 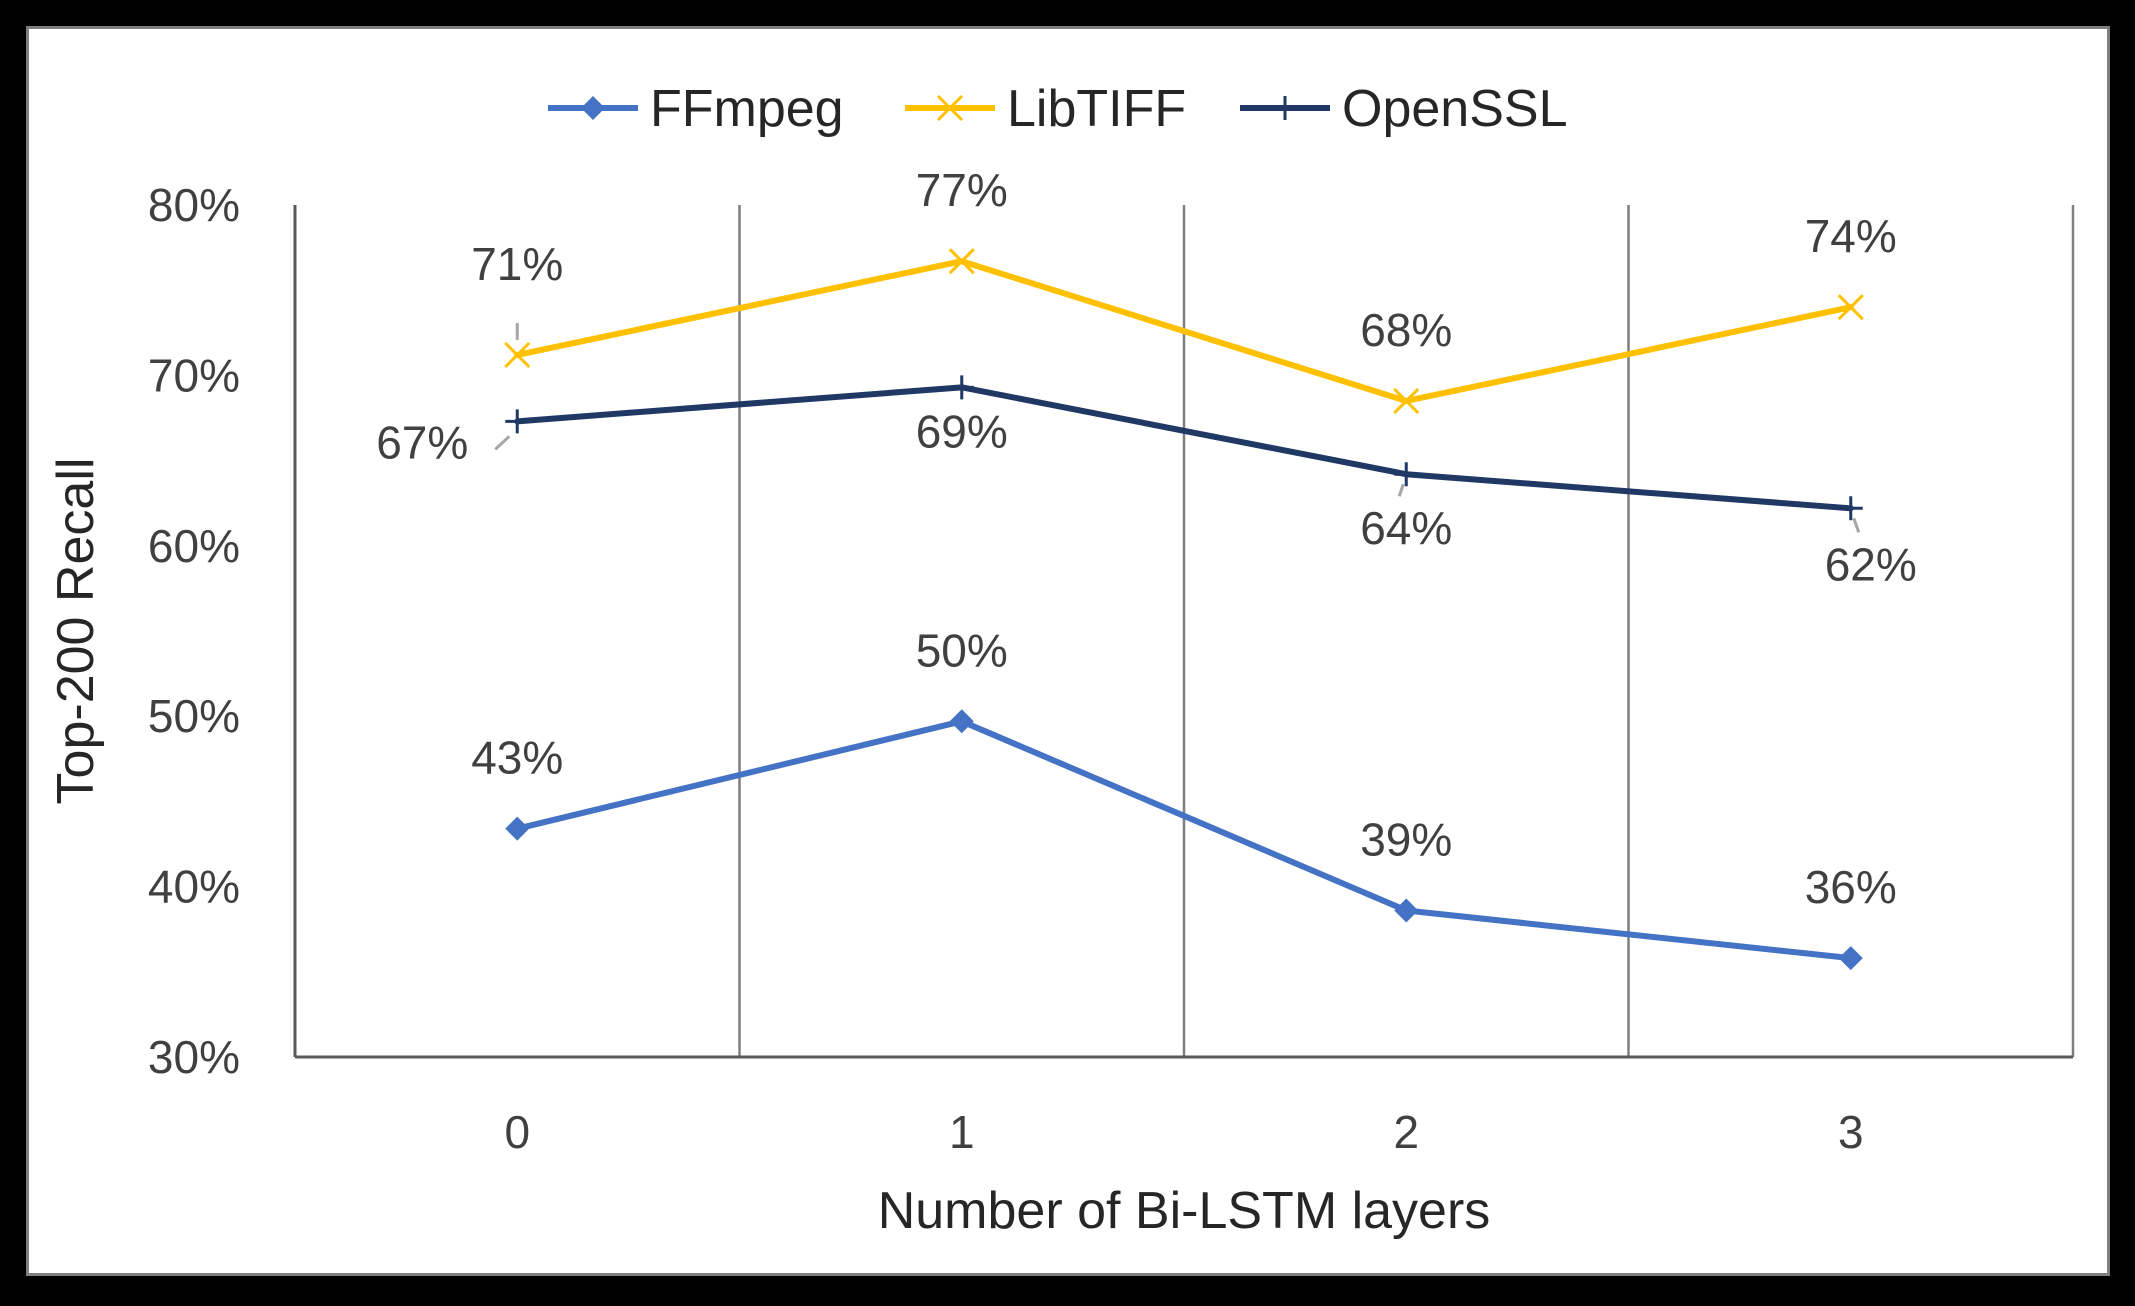 I want to click on x-tick-label: 1, so click(x=962, y=1132).